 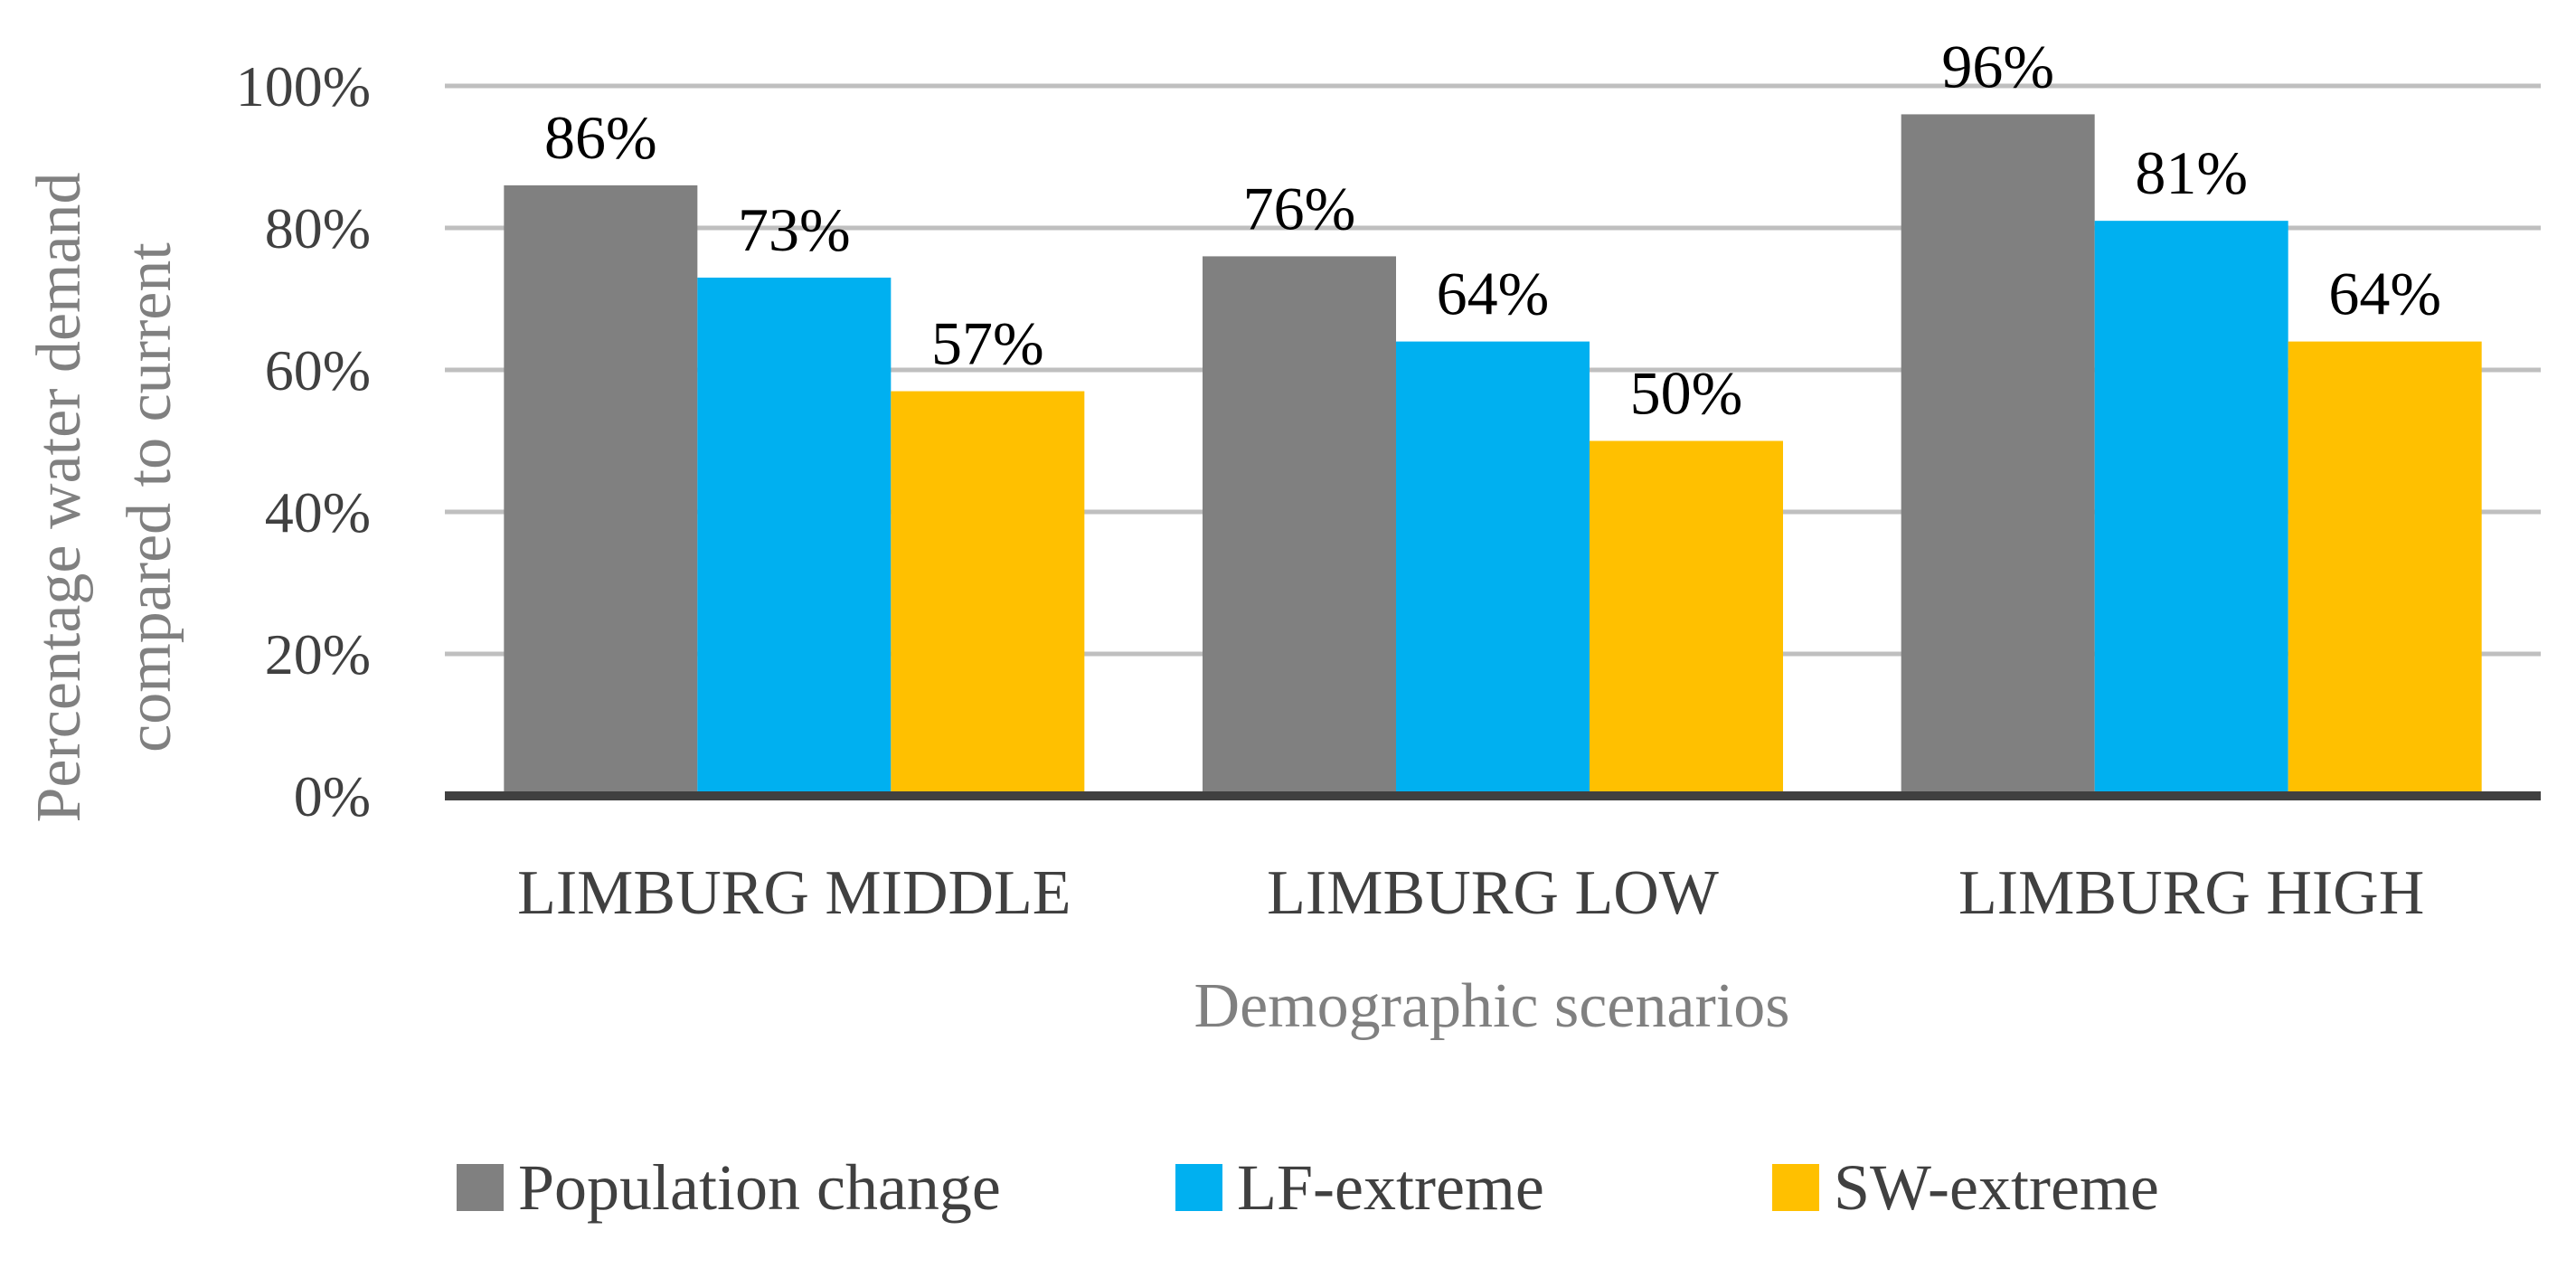 I want to click on legend-label: LF-extreme, so click(x=1391, y=1188).